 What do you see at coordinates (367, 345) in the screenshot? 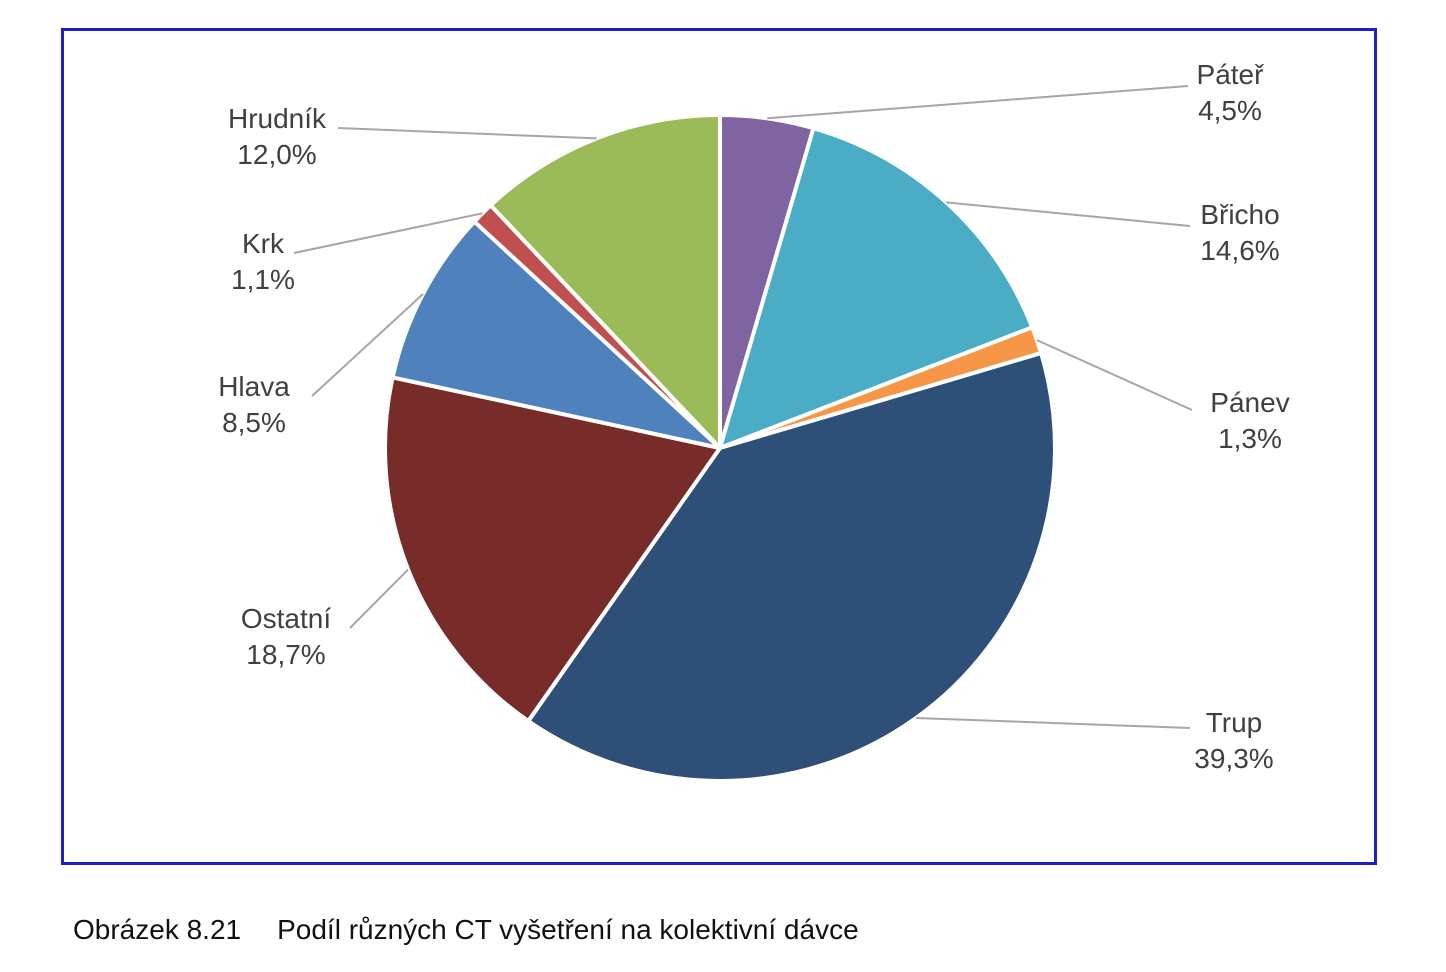
I see `leader-line-hlava` at bounding box center [367, 345].